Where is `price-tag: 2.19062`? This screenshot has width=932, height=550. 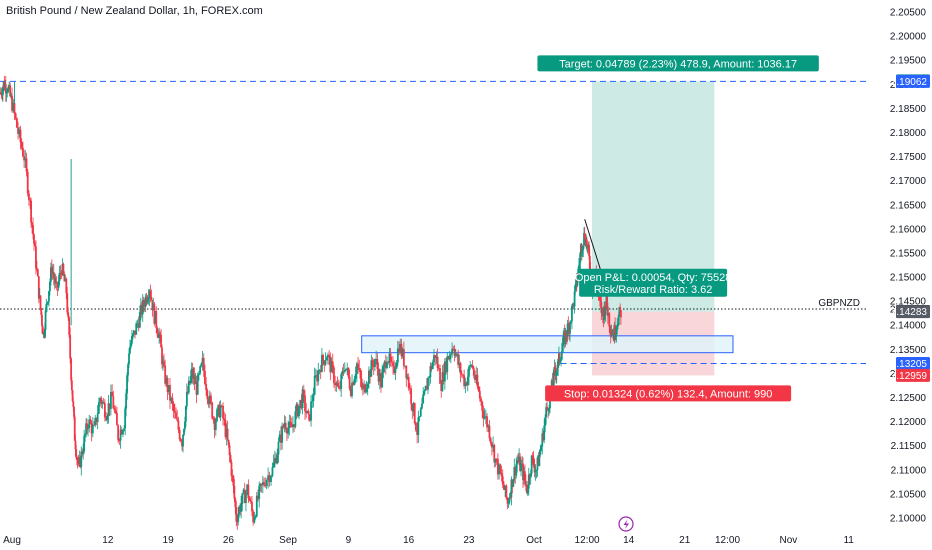
price-tag: 2.19062 is located at coordinates (910, 81).